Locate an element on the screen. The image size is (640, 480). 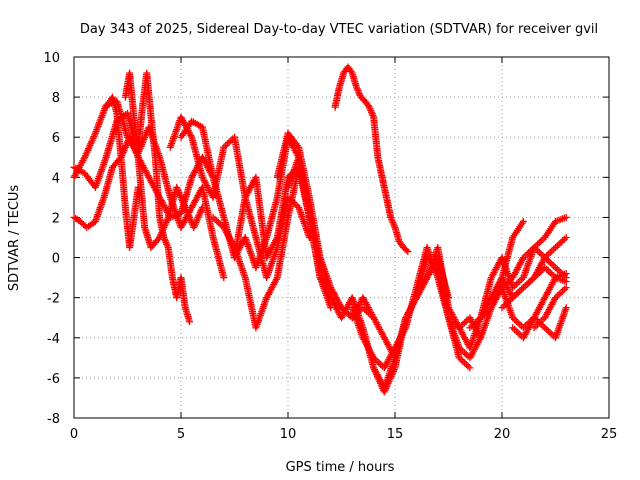
y-tick-label: 6 is located at coordinates (56, 138).